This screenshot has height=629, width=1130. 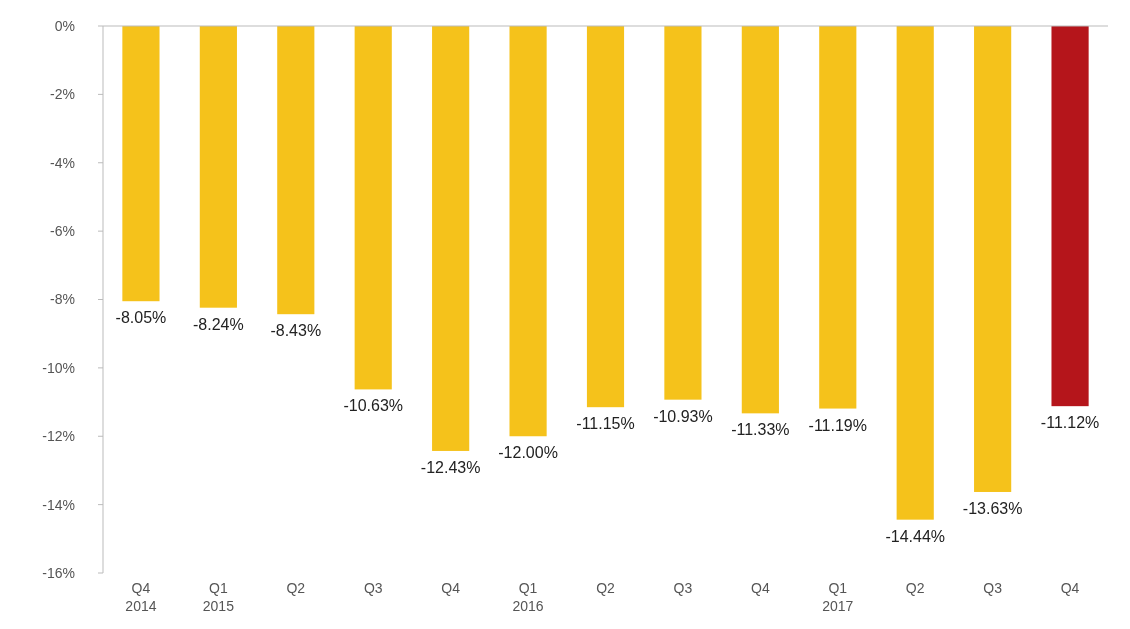 I want to click on y-tick-label: -8%, so click(x=62, y=299).